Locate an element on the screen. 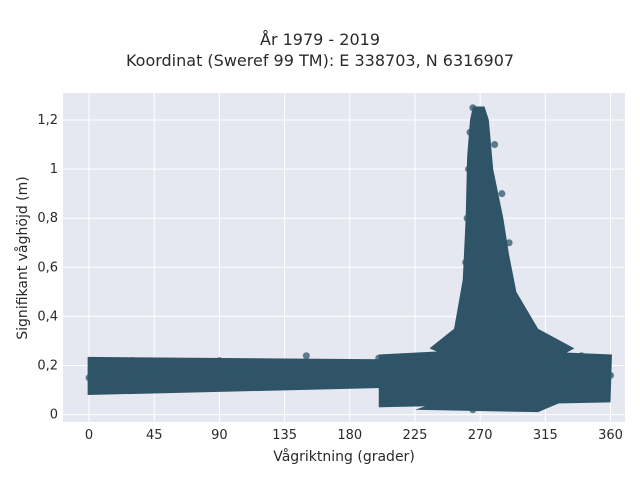 This screenshot has height=480, width=640. x-tick-label: 90 is located at coordinates (219, 435).